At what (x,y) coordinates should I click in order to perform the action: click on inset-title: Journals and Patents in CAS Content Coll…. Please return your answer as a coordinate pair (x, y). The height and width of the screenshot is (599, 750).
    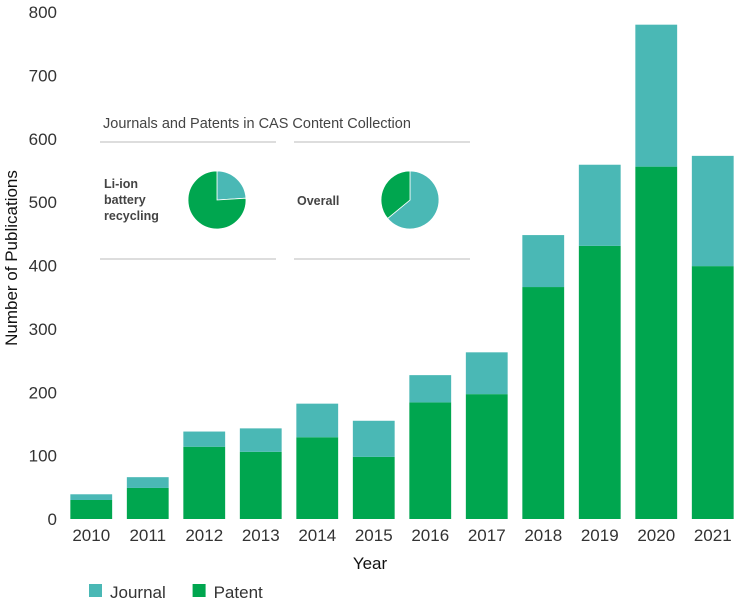
    Looking at the image, I should click on (257, 124).